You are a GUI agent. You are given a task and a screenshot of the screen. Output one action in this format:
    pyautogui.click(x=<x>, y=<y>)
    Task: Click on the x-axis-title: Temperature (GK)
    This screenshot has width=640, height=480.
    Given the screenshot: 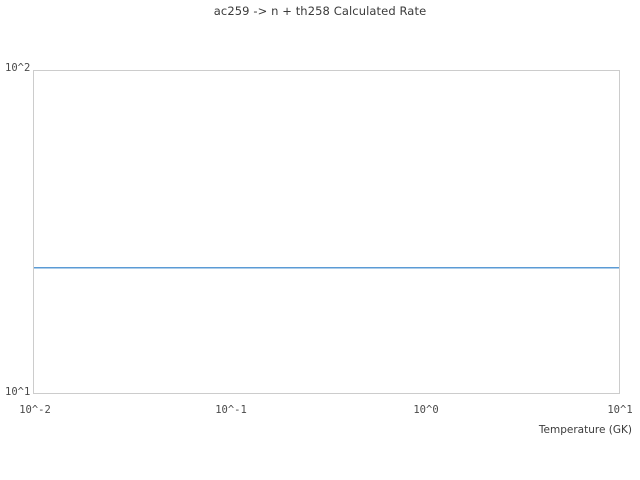 What is the action you would take?
    pyautogui.click(x=585, y=430)
    